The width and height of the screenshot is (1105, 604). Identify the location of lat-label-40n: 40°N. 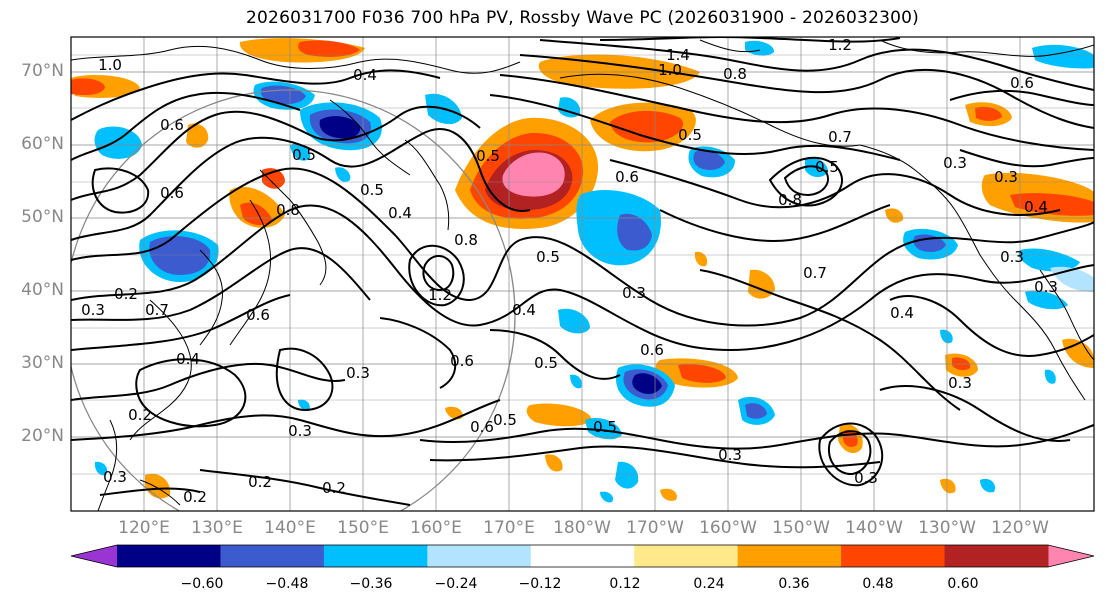
(42, 290).